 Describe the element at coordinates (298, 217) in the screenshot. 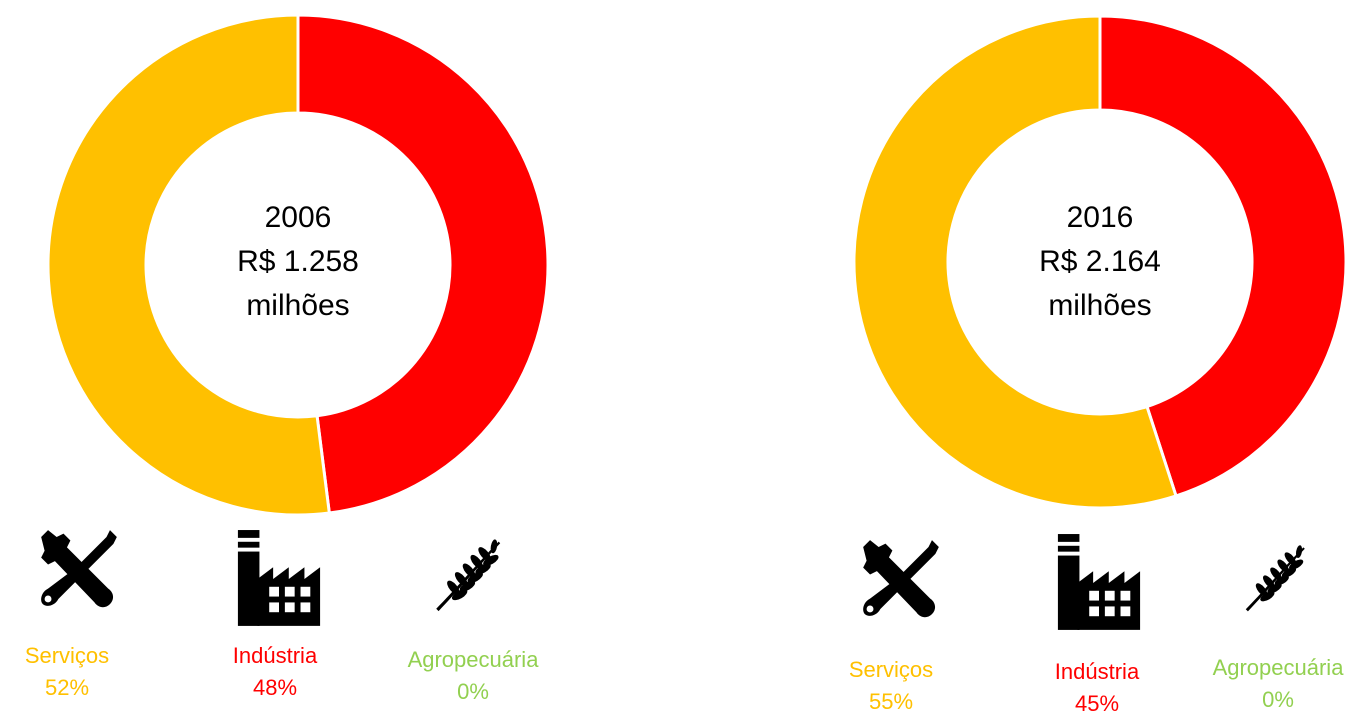

I see `center-year: 2006` at that location.